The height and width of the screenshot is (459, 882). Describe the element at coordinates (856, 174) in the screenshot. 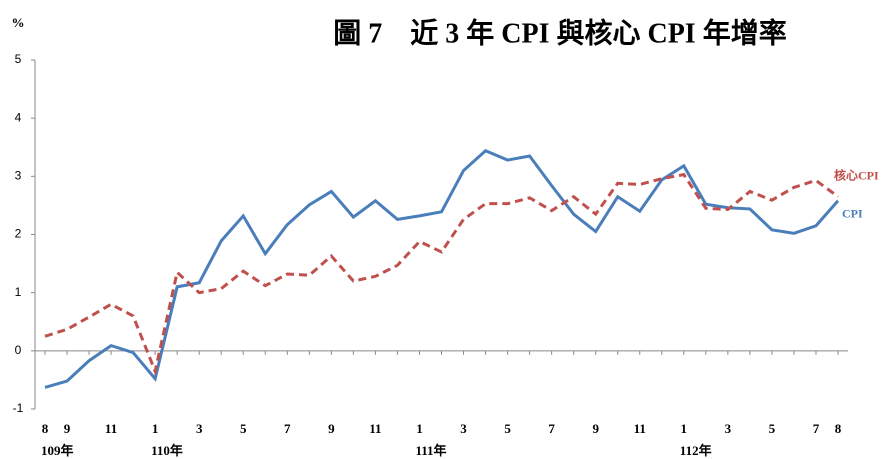

I see `series-label: 核心CPI` at that location.